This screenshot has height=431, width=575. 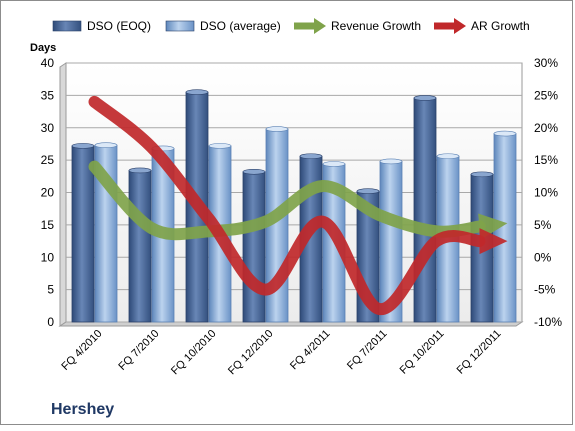 What do you see at coordinates (83, 409) in the screenshot?
I see `chart-title: Hershey` at bounding box center [83, 409].